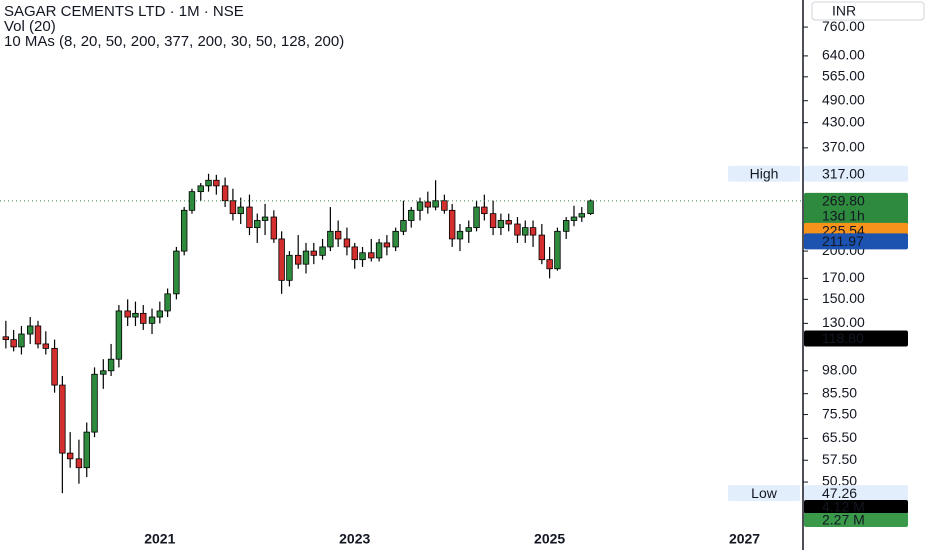 The image size is (932, 550). What do you see at coordinates (744, 539) in the screenshot?
I see `x-tick-label: 2027` at bounding box center [744, 539].